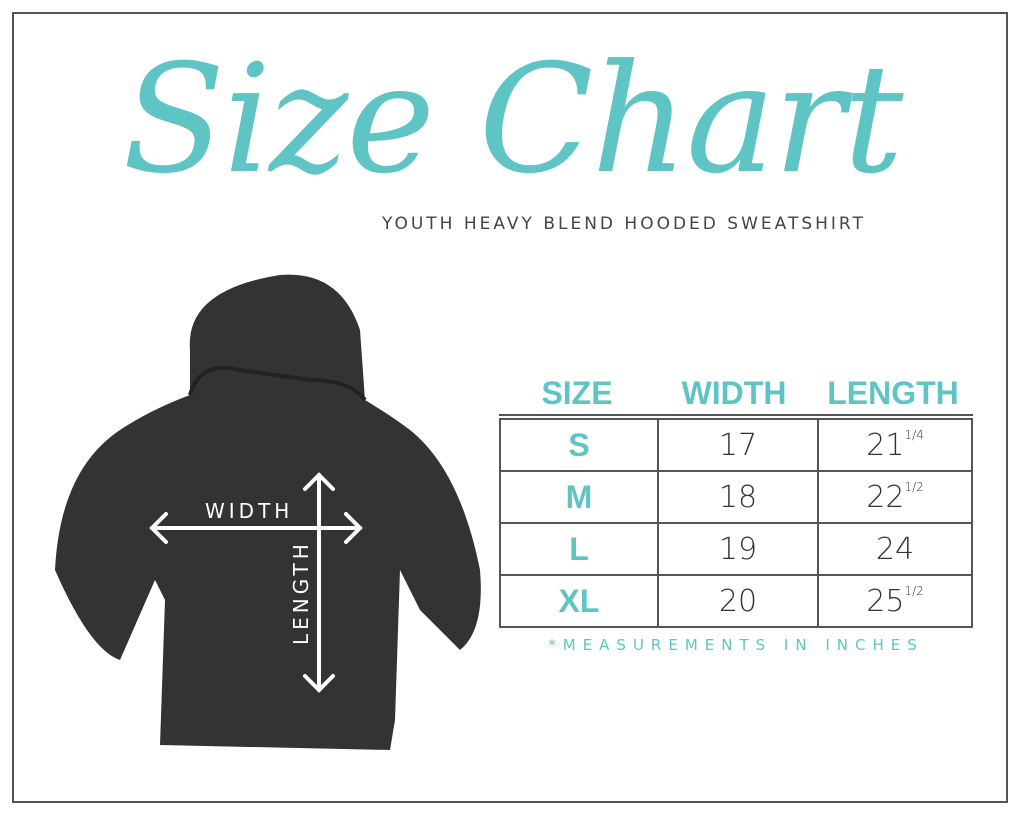 The width and height of the screenshot is (1024, 819). I want to click on table-row: L 19 24, so click(736, 549).